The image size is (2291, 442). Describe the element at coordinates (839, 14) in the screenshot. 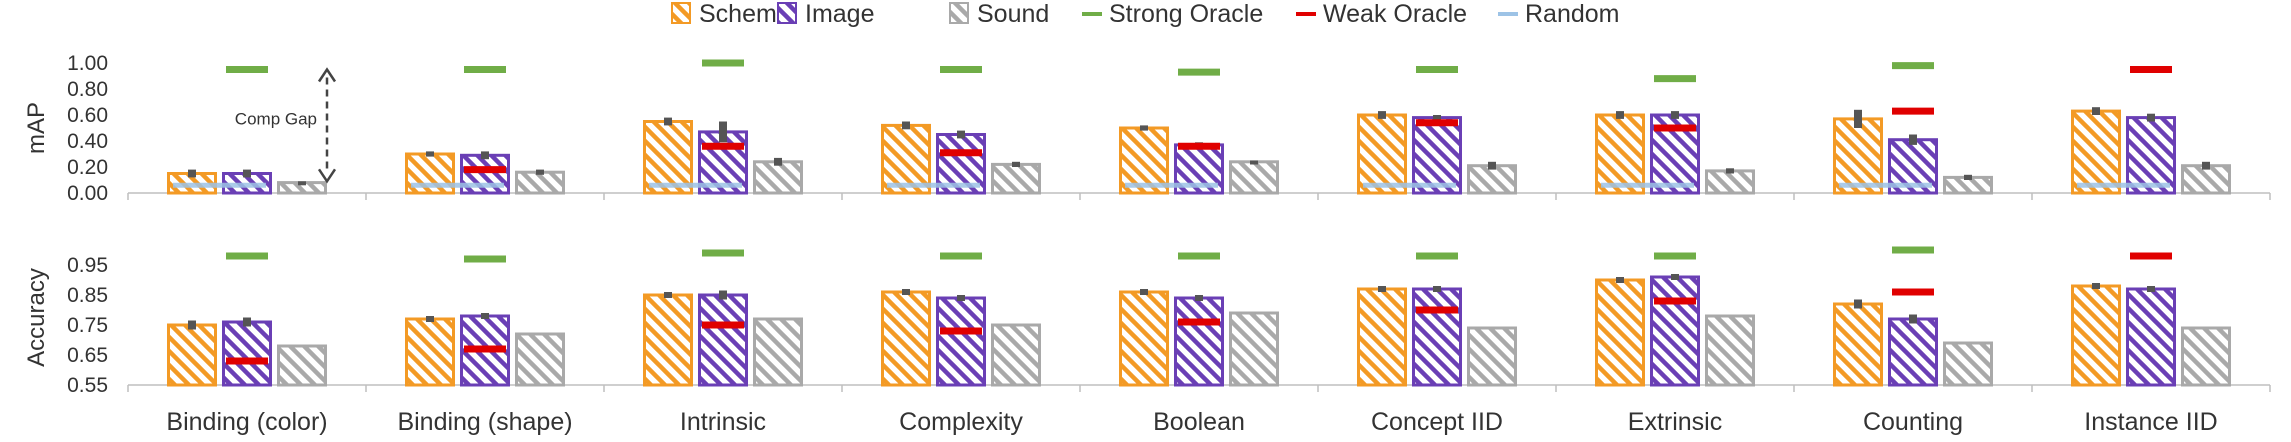

I see `legend-label: Image` at that location.